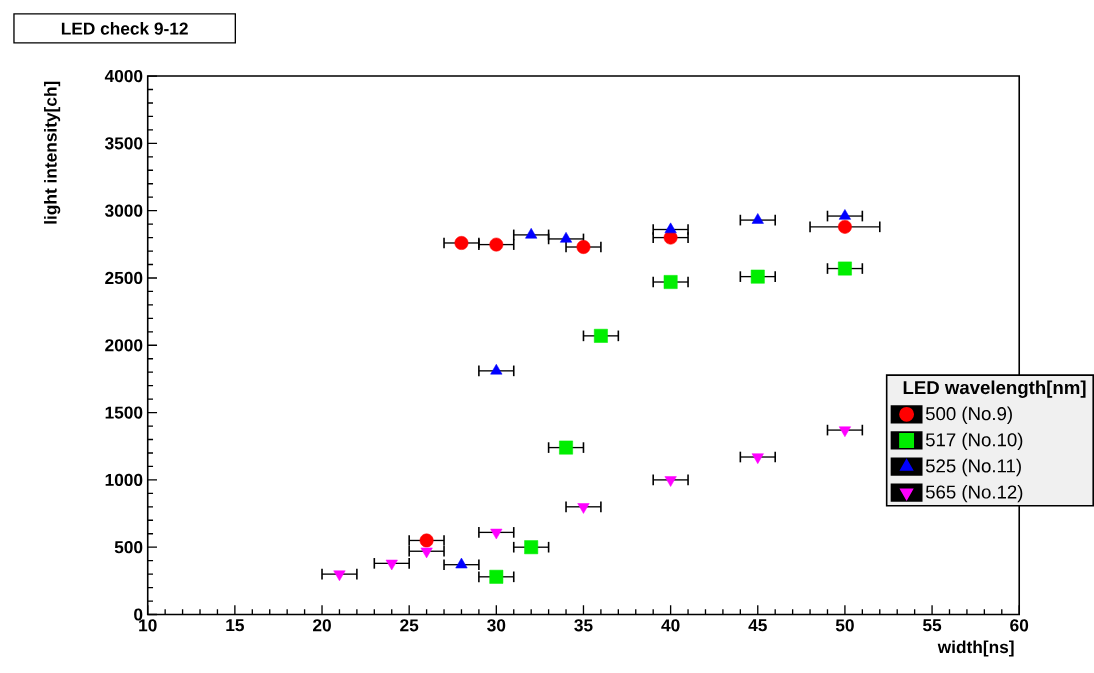  What do you see at coordinates (124, 278) in the screenshot?
I see `y-tick-label: 2500` at bounding box center [124, 278].